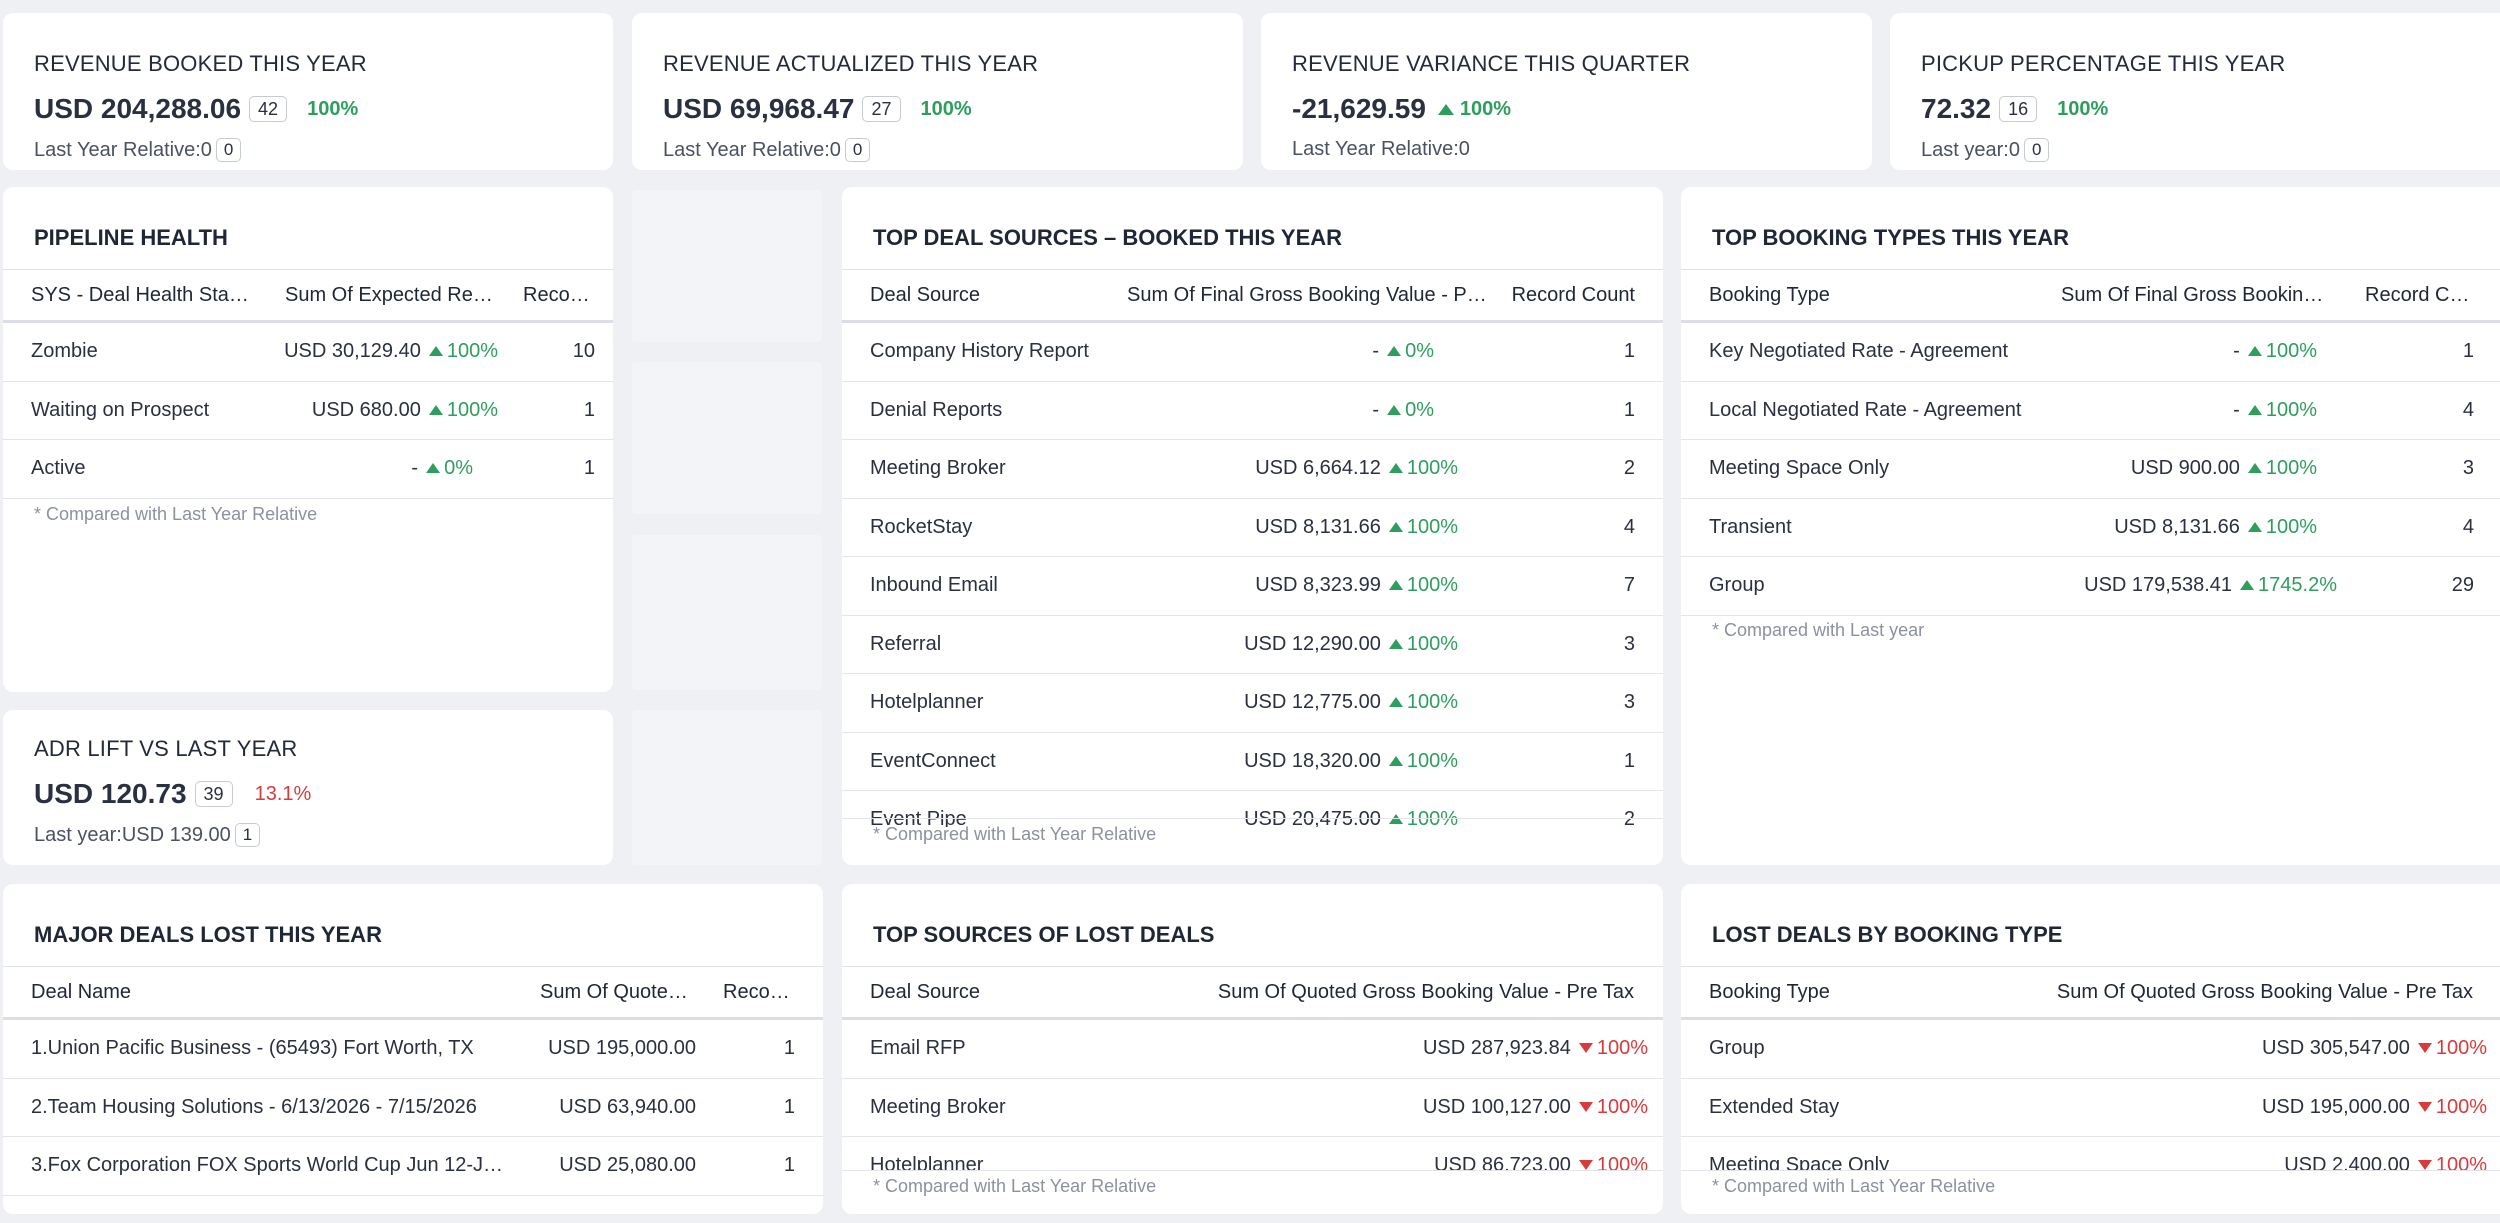 The width and height of the screenshot is (2500, 1223). Describe the element at coordinates (2090, 1153) in the screenshot. I see `table-row: Meeting Space Only USD 2,400.00 100%` at that location.